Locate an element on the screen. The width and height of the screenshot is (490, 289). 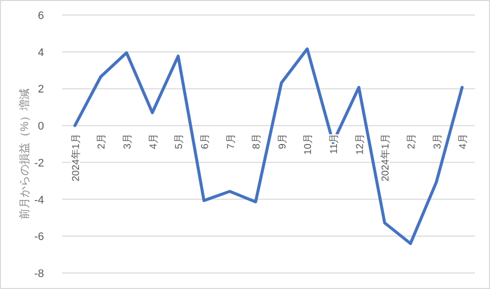
x-tick-label: 12月 is located at coordinates (360, 144).